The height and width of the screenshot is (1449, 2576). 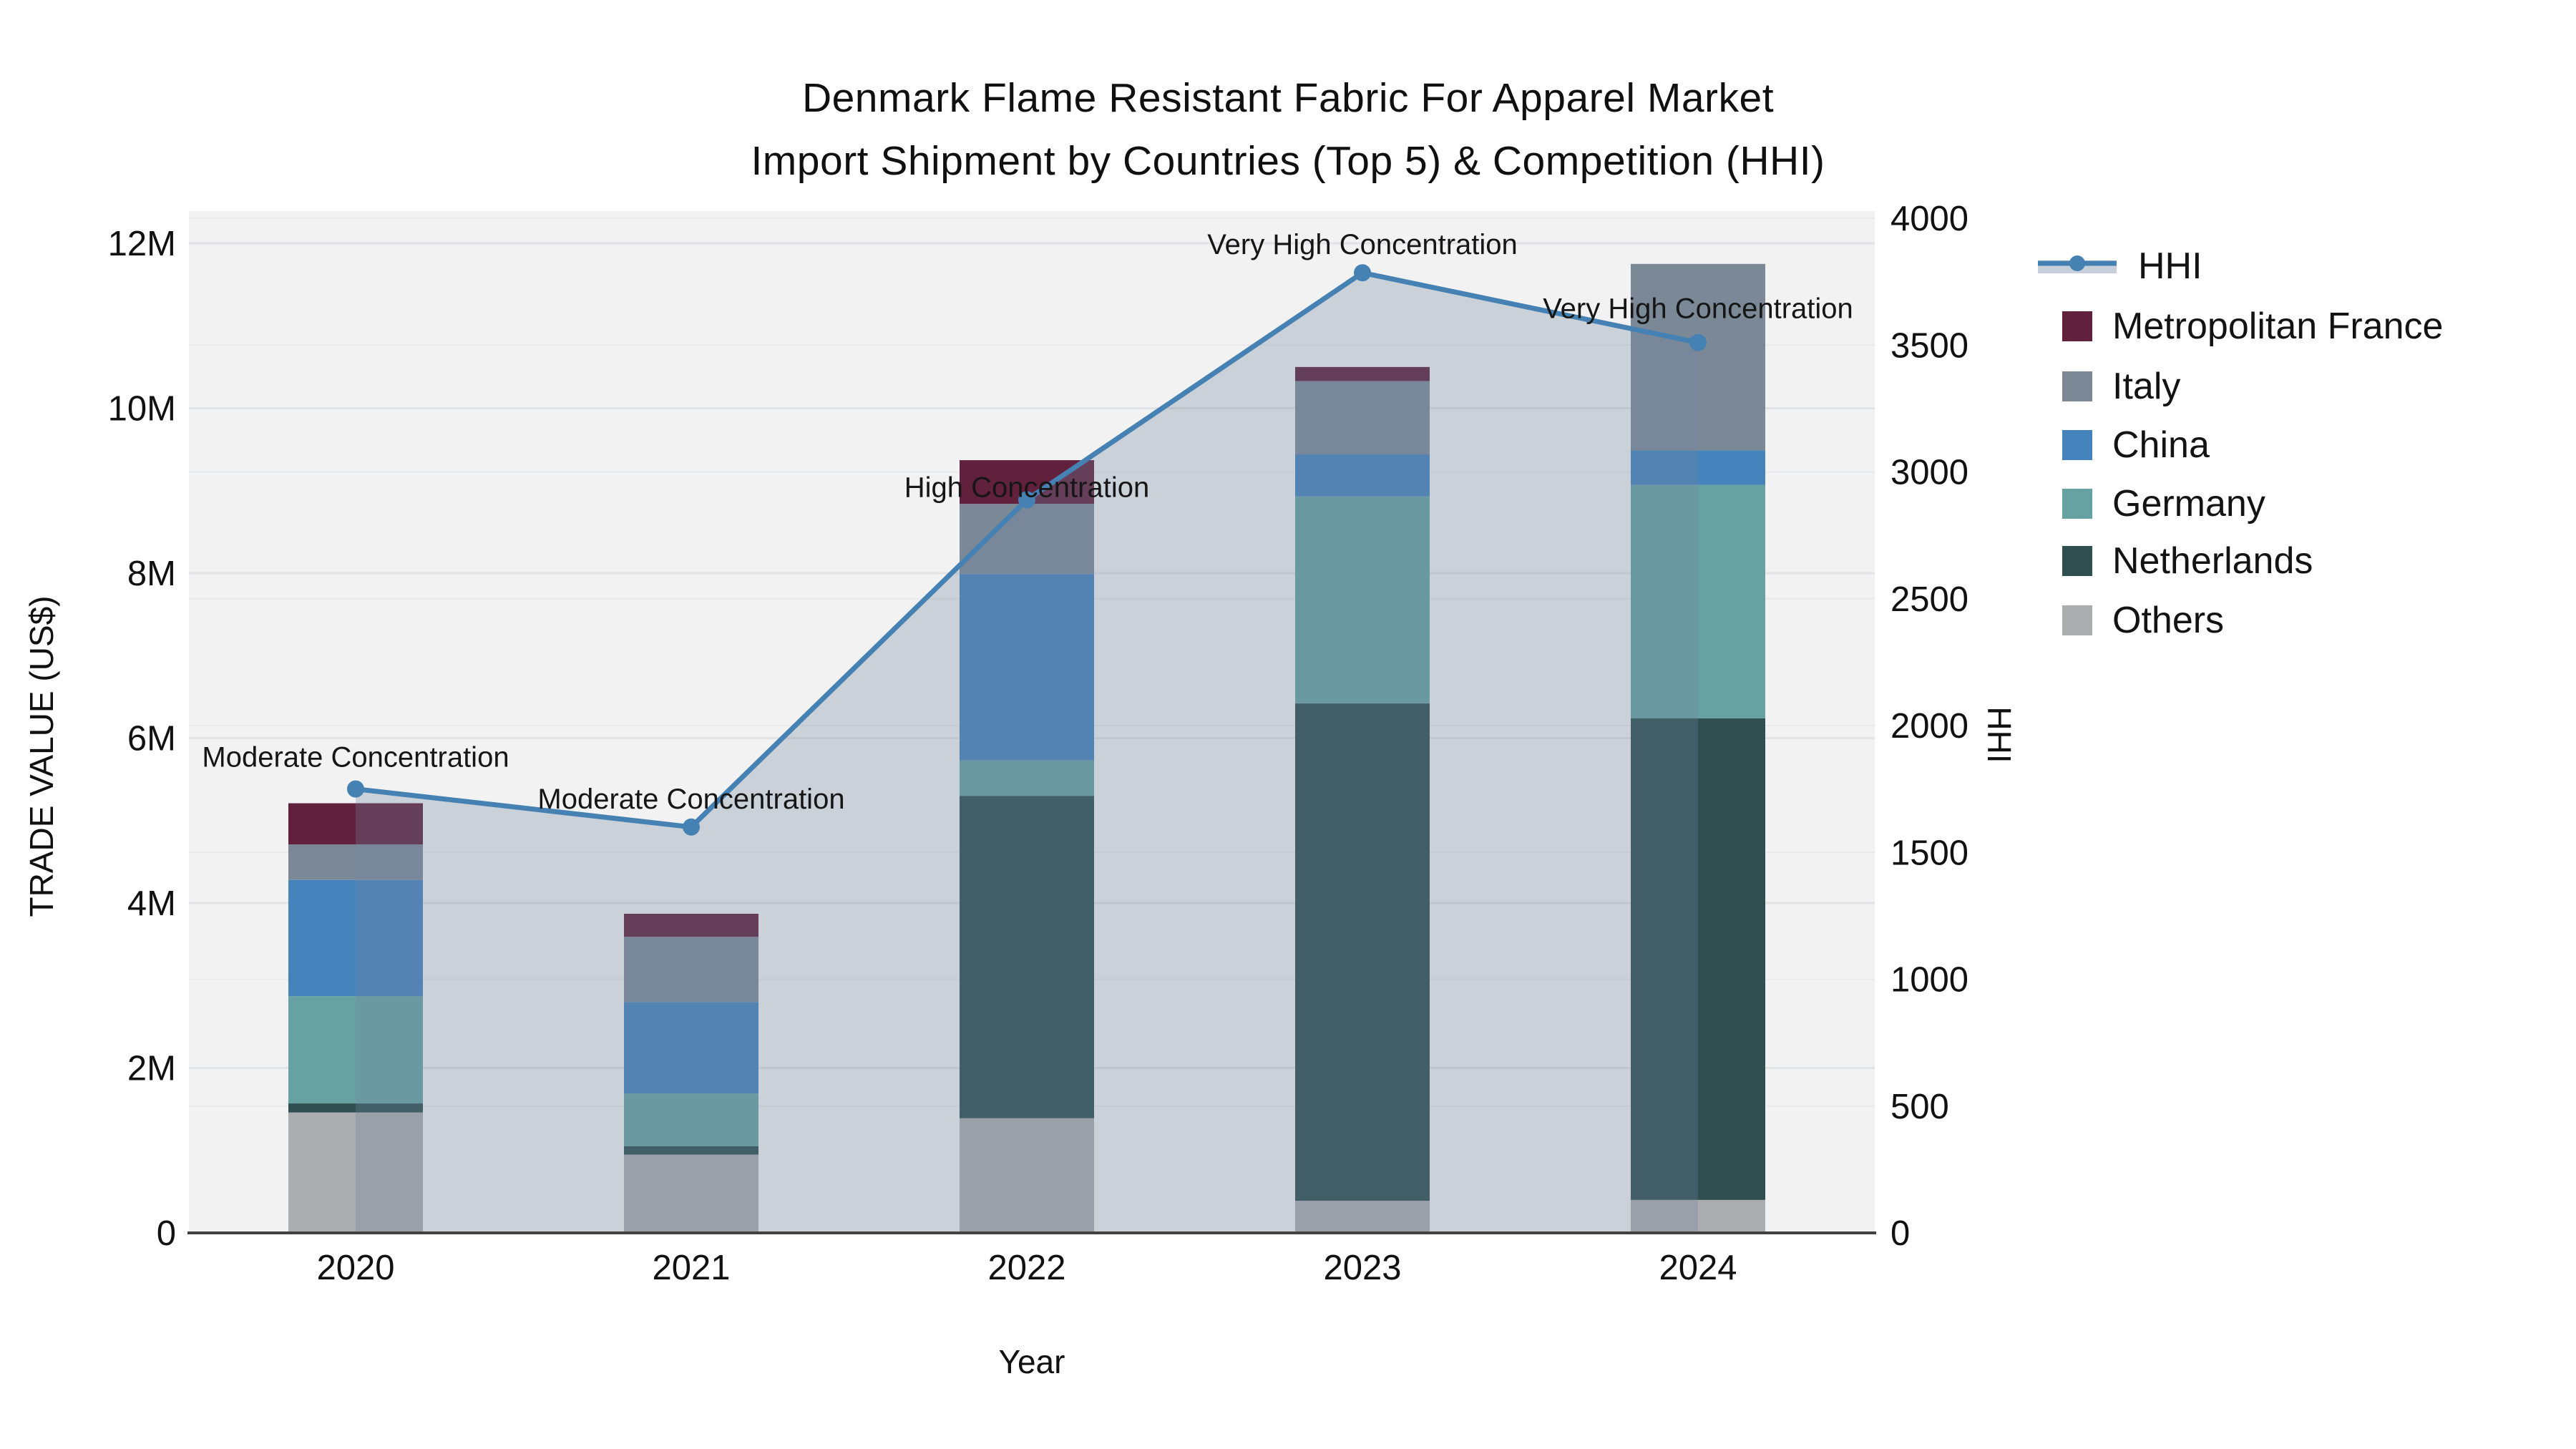 What do you see at coordinates (691, 1268) in the screenshot?
I see `x-tick-2021: 2021` at bounding box center [691, 1268].